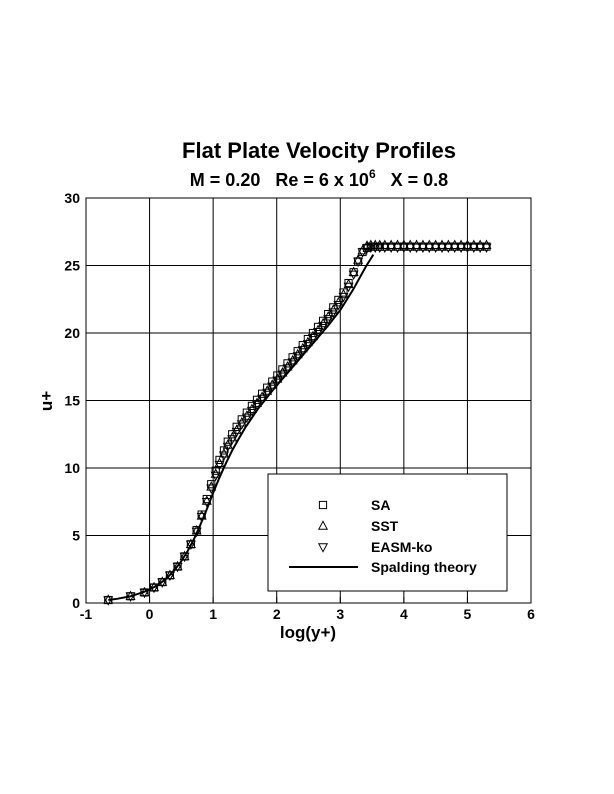  What do you see at coordinates (72, 401) in the screenshot?
I see `y-tick-label: 15` at bounding box center [72, 401].